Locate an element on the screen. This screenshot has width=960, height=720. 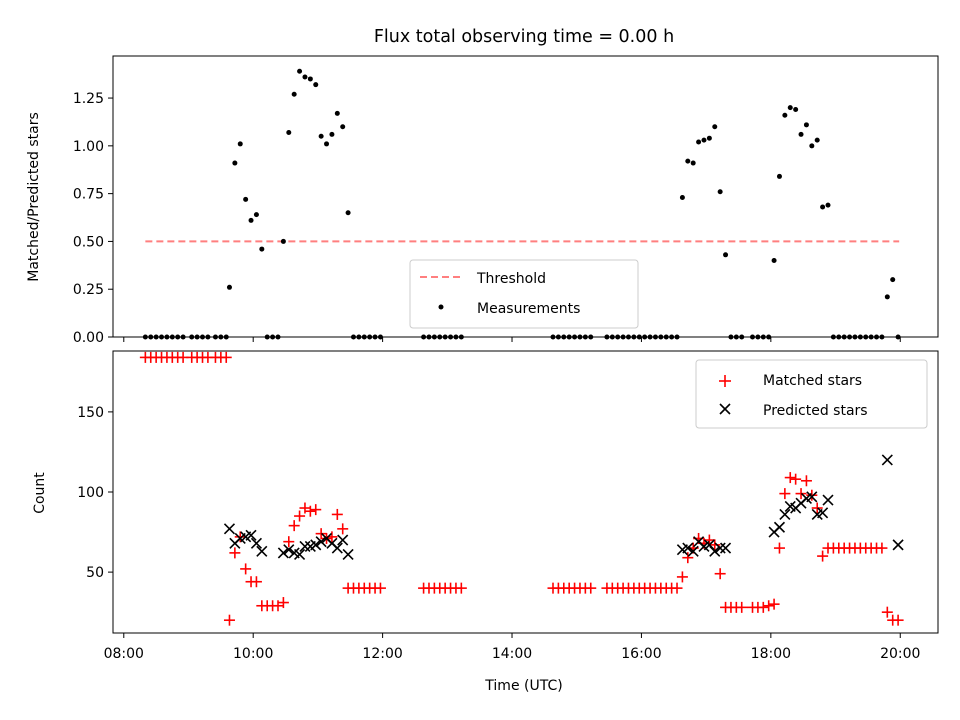
count-y-axis-label: Count is located at coordinates (40, 493).